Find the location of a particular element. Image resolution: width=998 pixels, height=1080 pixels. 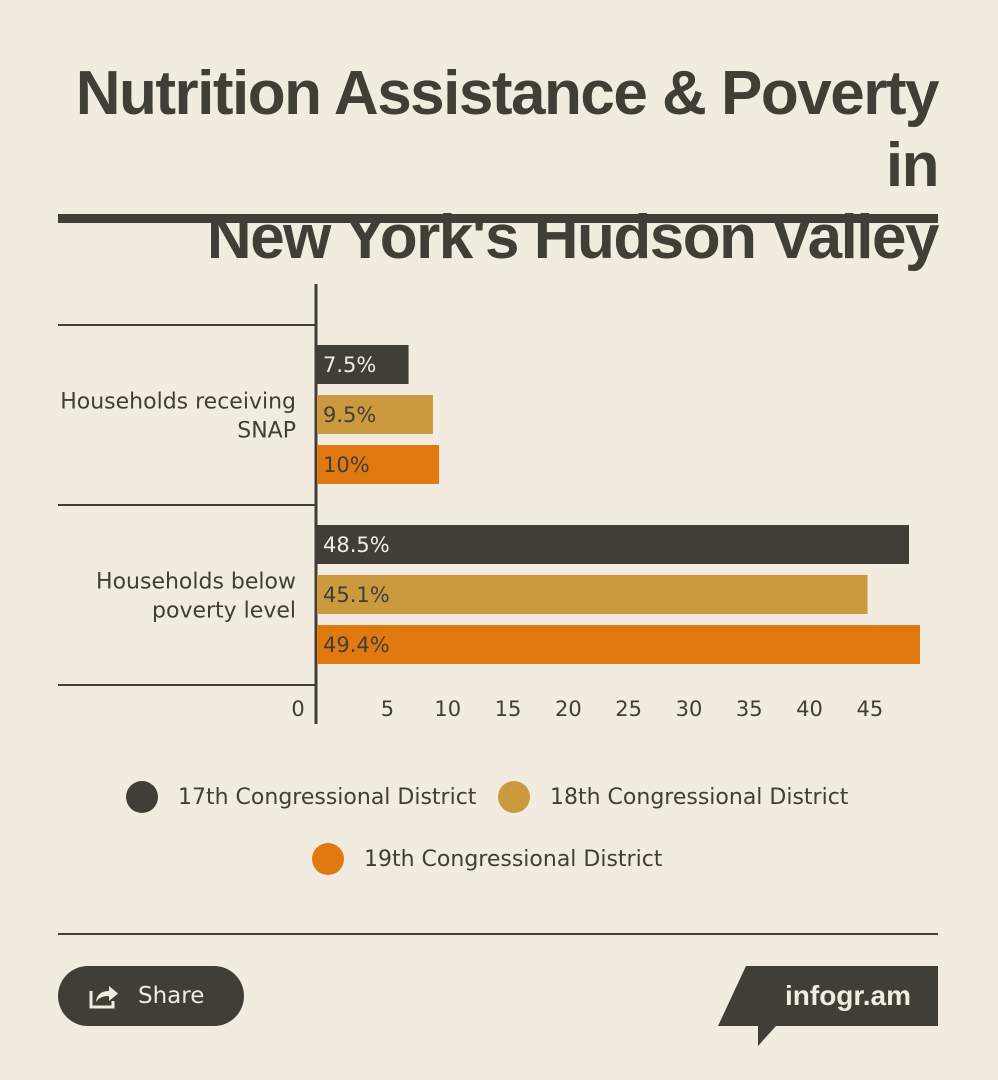

x-tick-label-5: 5 is located at coordinates (387, 709).